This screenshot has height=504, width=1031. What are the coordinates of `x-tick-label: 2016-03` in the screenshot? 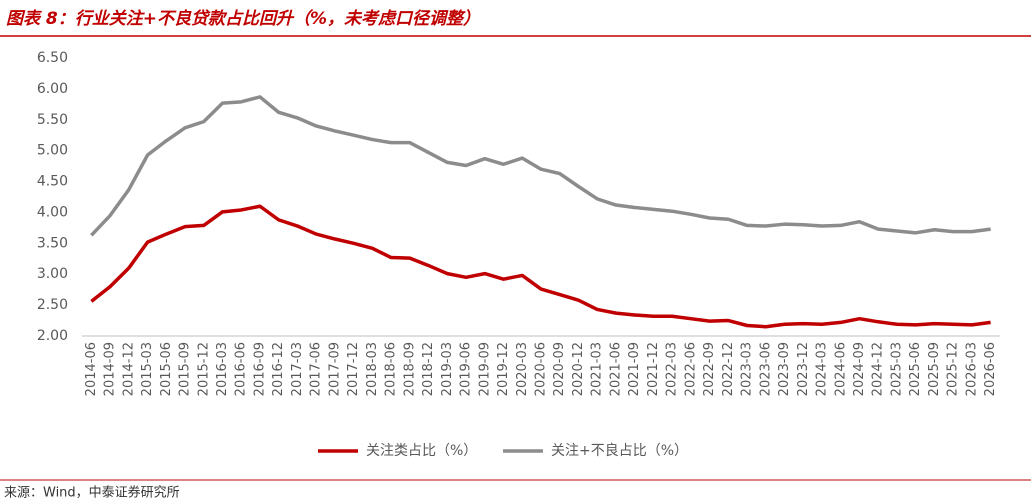 It's located at (222, 369).